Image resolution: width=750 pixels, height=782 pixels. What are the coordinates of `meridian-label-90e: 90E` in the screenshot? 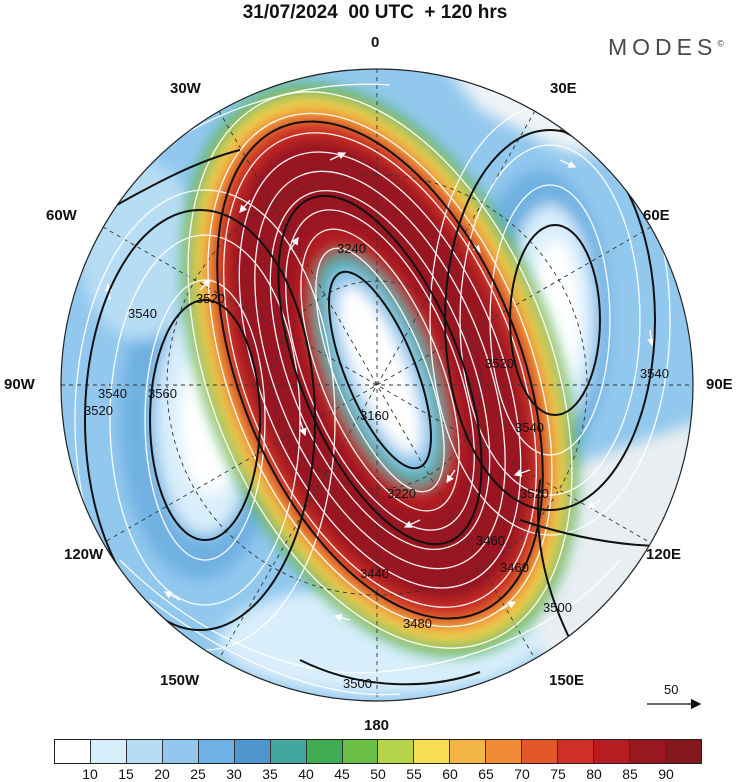 It's located at (719, 384).